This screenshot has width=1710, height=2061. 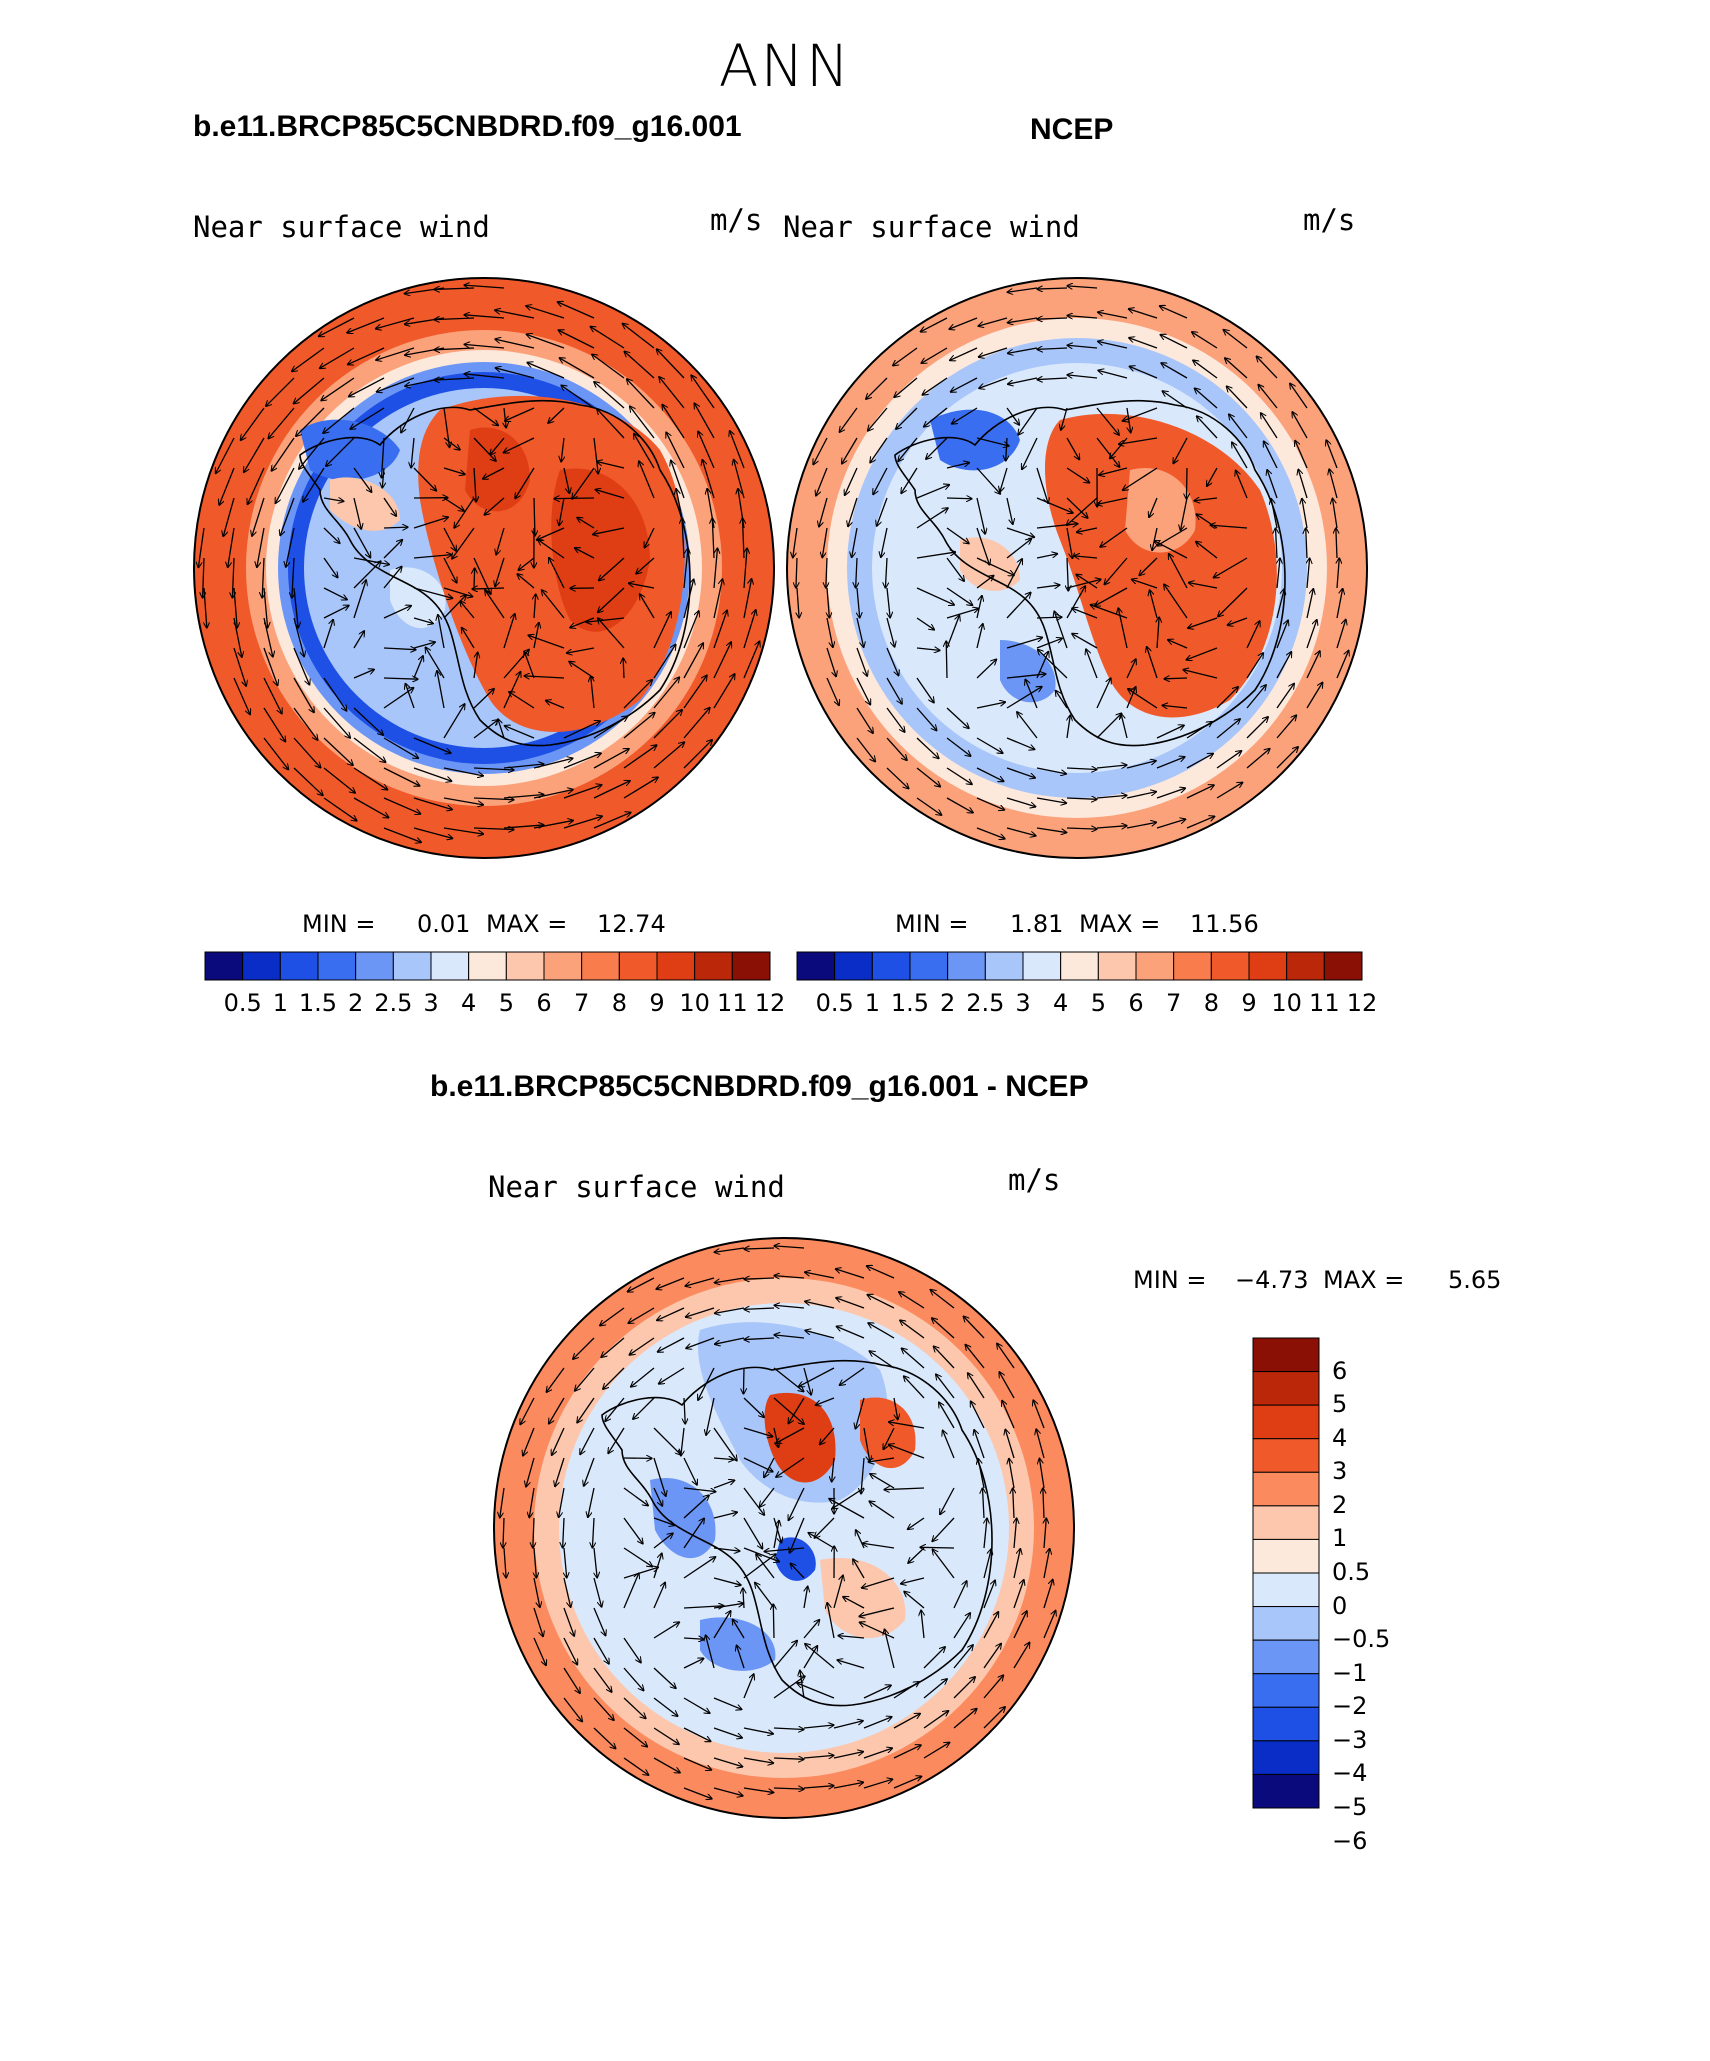 What do you see at coordinates (1340, 1370) in the screenshot?
I see `colorbar-tick-label: 6` at bounding box center [1340, 1370].